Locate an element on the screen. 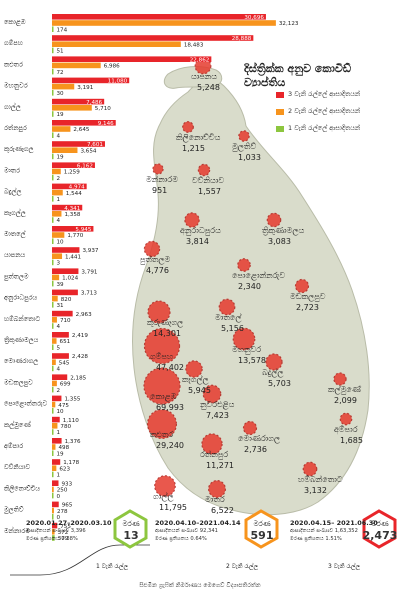  bar-value-label: 4,341 is located at coordinates (72, 209).